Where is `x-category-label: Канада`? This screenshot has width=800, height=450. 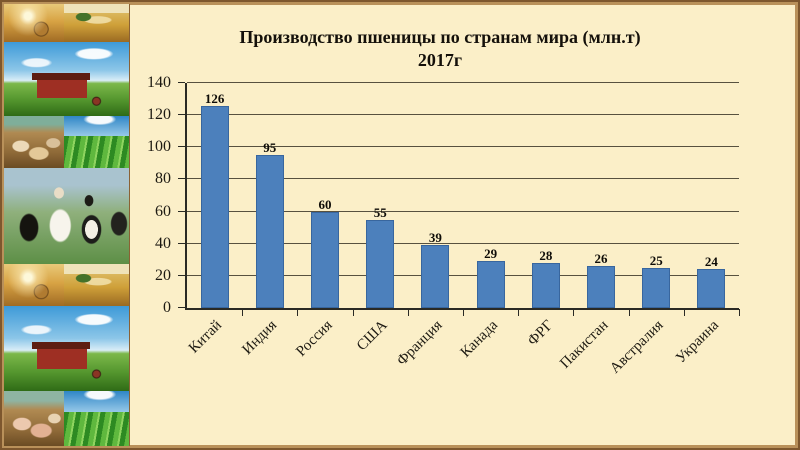
x-category-label: Канада is located at coordinates (479, 339).